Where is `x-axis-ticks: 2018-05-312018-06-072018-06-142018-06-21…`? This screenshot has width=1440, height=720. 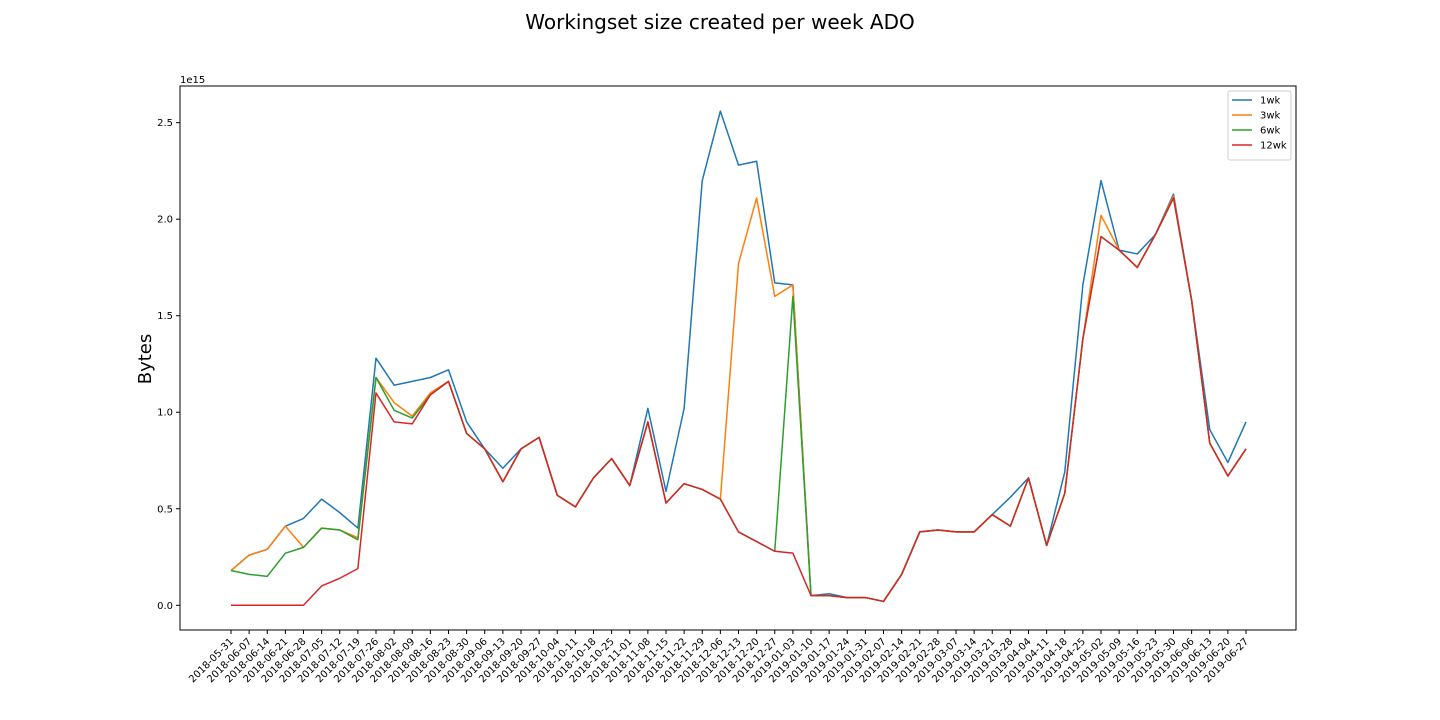
x-axis-ticks: 2018-05-312018-06-072018-06-142018-06-21… is located at coordinates (719, 657).